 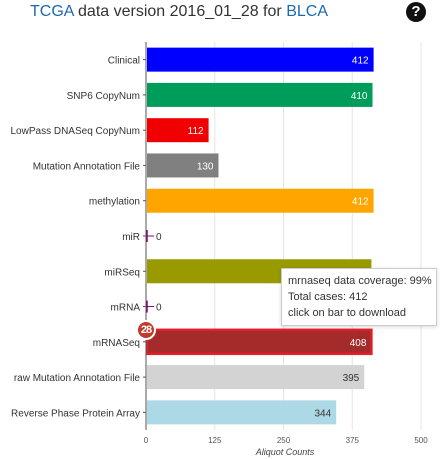 What do you see at coordinates (360, 281) in the screenshot?
I see `tooltip-coverage: mrnaseq data coverage: 99%` at bounding box center [360, 281].